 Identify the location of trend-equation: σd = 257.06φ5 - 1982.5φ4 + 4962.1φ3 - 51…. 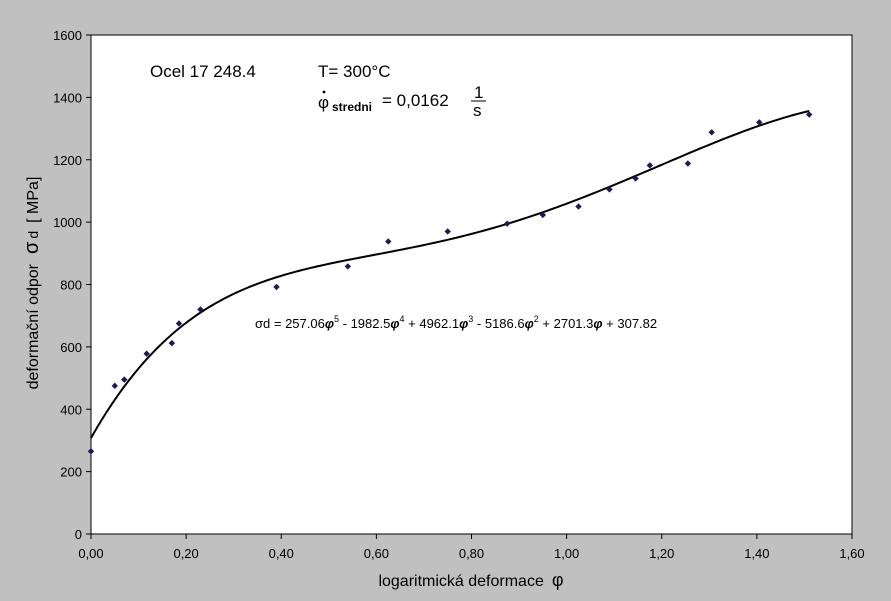
(456, 322).